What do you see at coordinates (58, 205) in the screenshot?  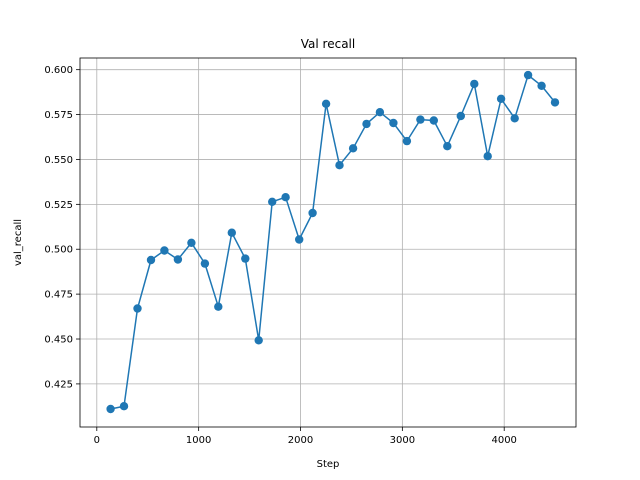 I see `y-tick-label: 0.525` at bounding box center [58, 205].